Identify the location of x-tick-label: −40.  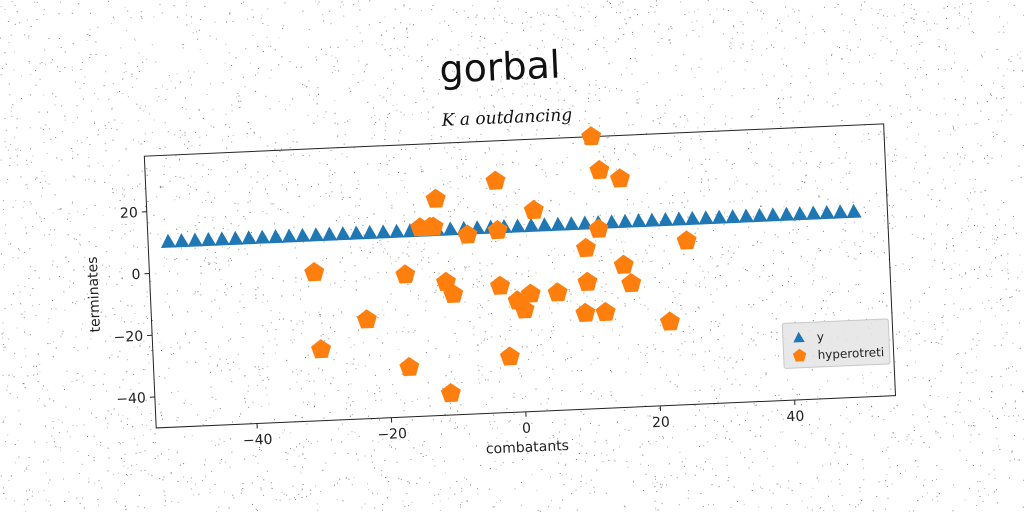
(258, 440).